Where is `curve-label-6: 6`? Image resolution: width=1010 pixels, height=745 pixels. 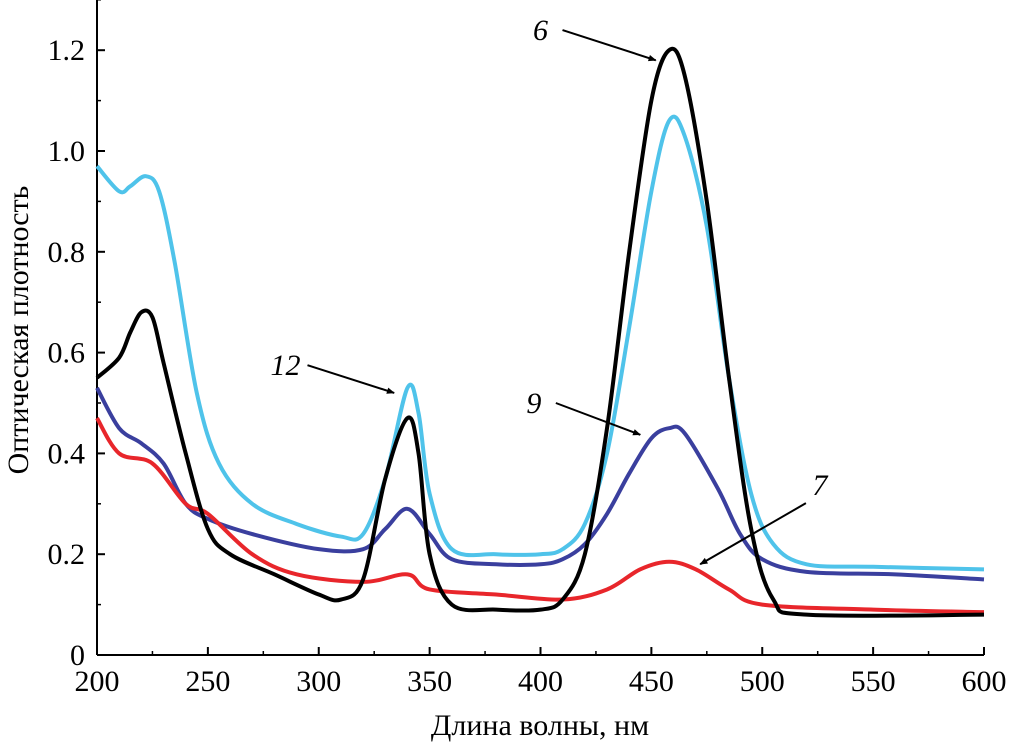 curve-label-6: 6 is located at coordinates (540, 30).